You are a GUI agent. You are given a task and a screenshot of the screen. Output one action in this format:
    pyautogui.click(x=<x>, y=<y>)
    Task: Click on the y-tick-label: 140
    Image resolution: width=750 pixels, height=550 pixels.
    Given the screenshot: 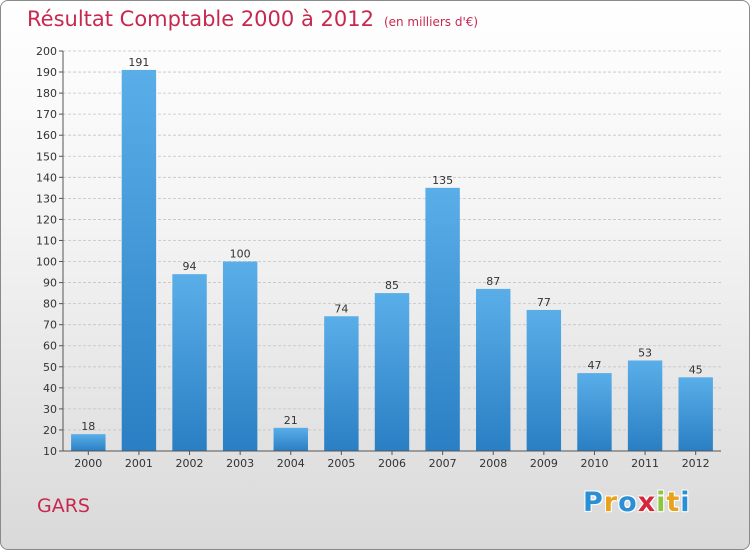 What is the action you would take?
    pyautogui.click(x=46, y=177)
    